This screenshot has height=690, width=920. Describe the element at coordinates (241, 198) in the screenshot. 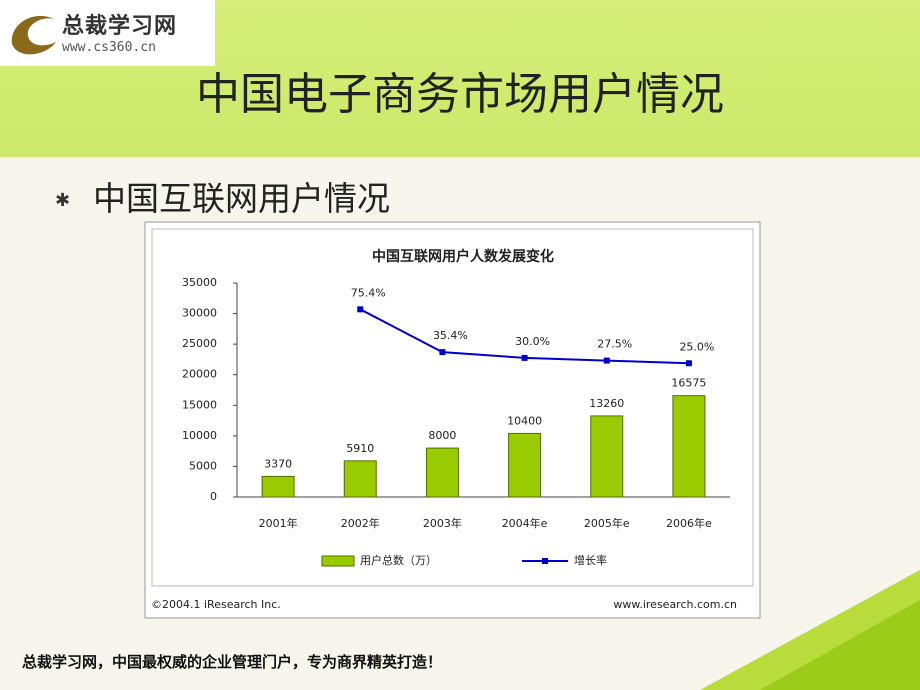

I see `bullet-text: 中国互联网用户情况` at that location.